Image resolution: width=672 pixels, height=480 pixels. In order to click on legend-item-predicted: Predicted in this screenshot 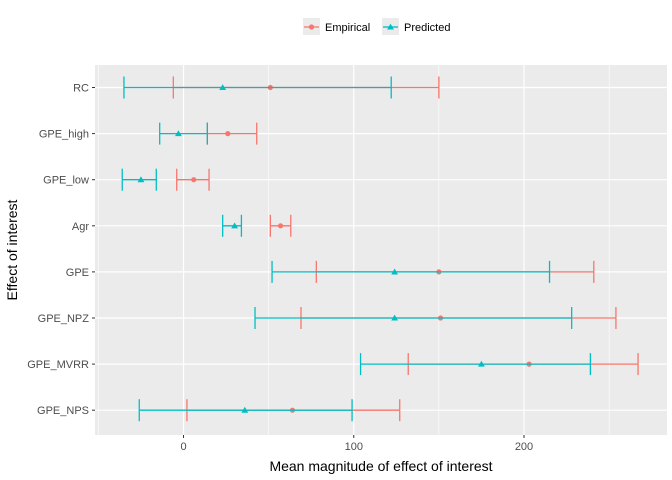, I will do `click(416, 26)`.